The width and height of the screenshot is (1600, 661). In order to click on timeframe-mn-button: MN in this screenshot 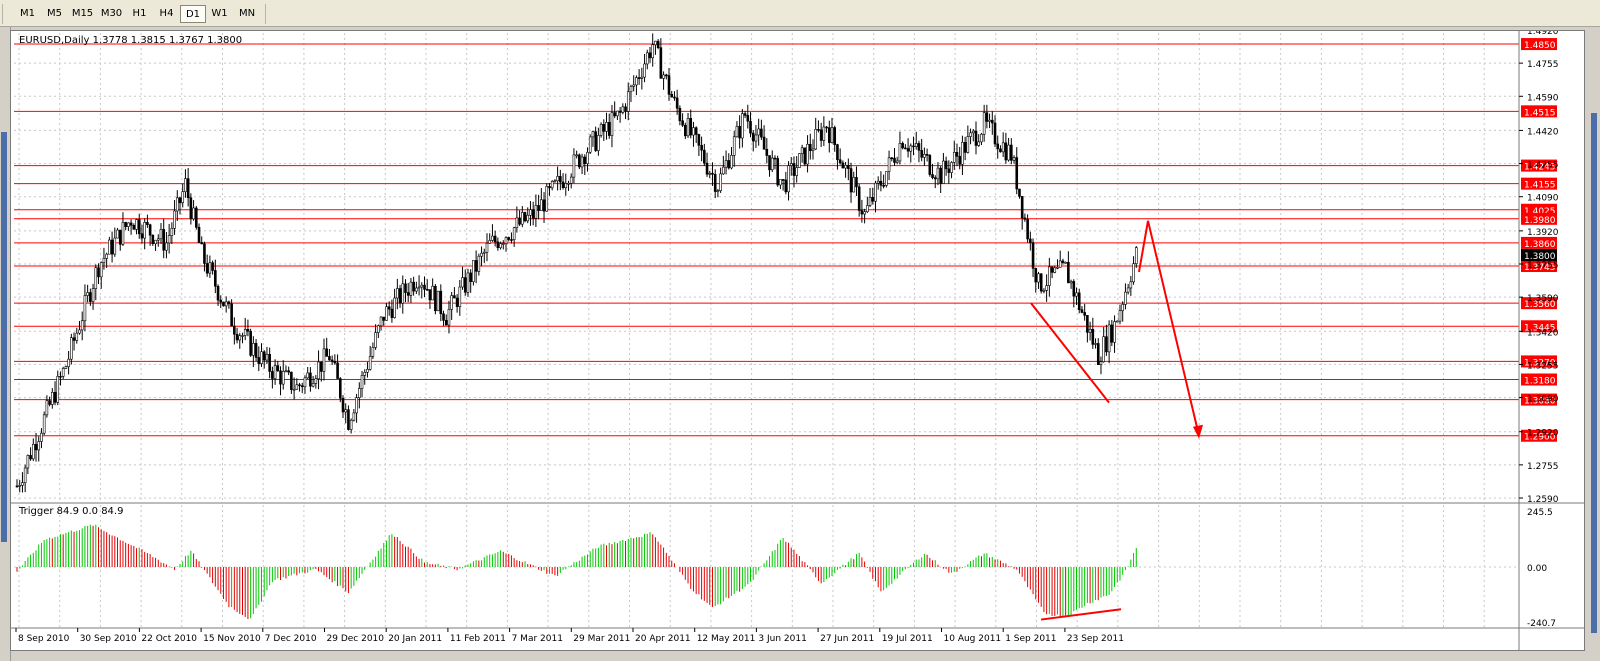, I will do `click(247, 13)`.